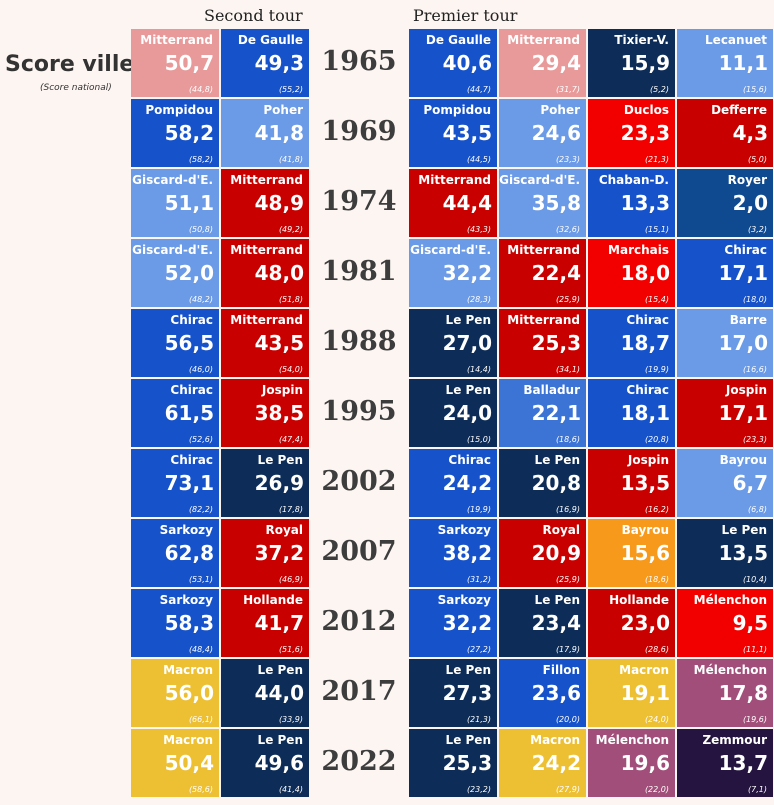  What do you see at coordinates (556, 693) in the screenshot?
I see `city-score: 23,6` at bounding box center [556, 693].